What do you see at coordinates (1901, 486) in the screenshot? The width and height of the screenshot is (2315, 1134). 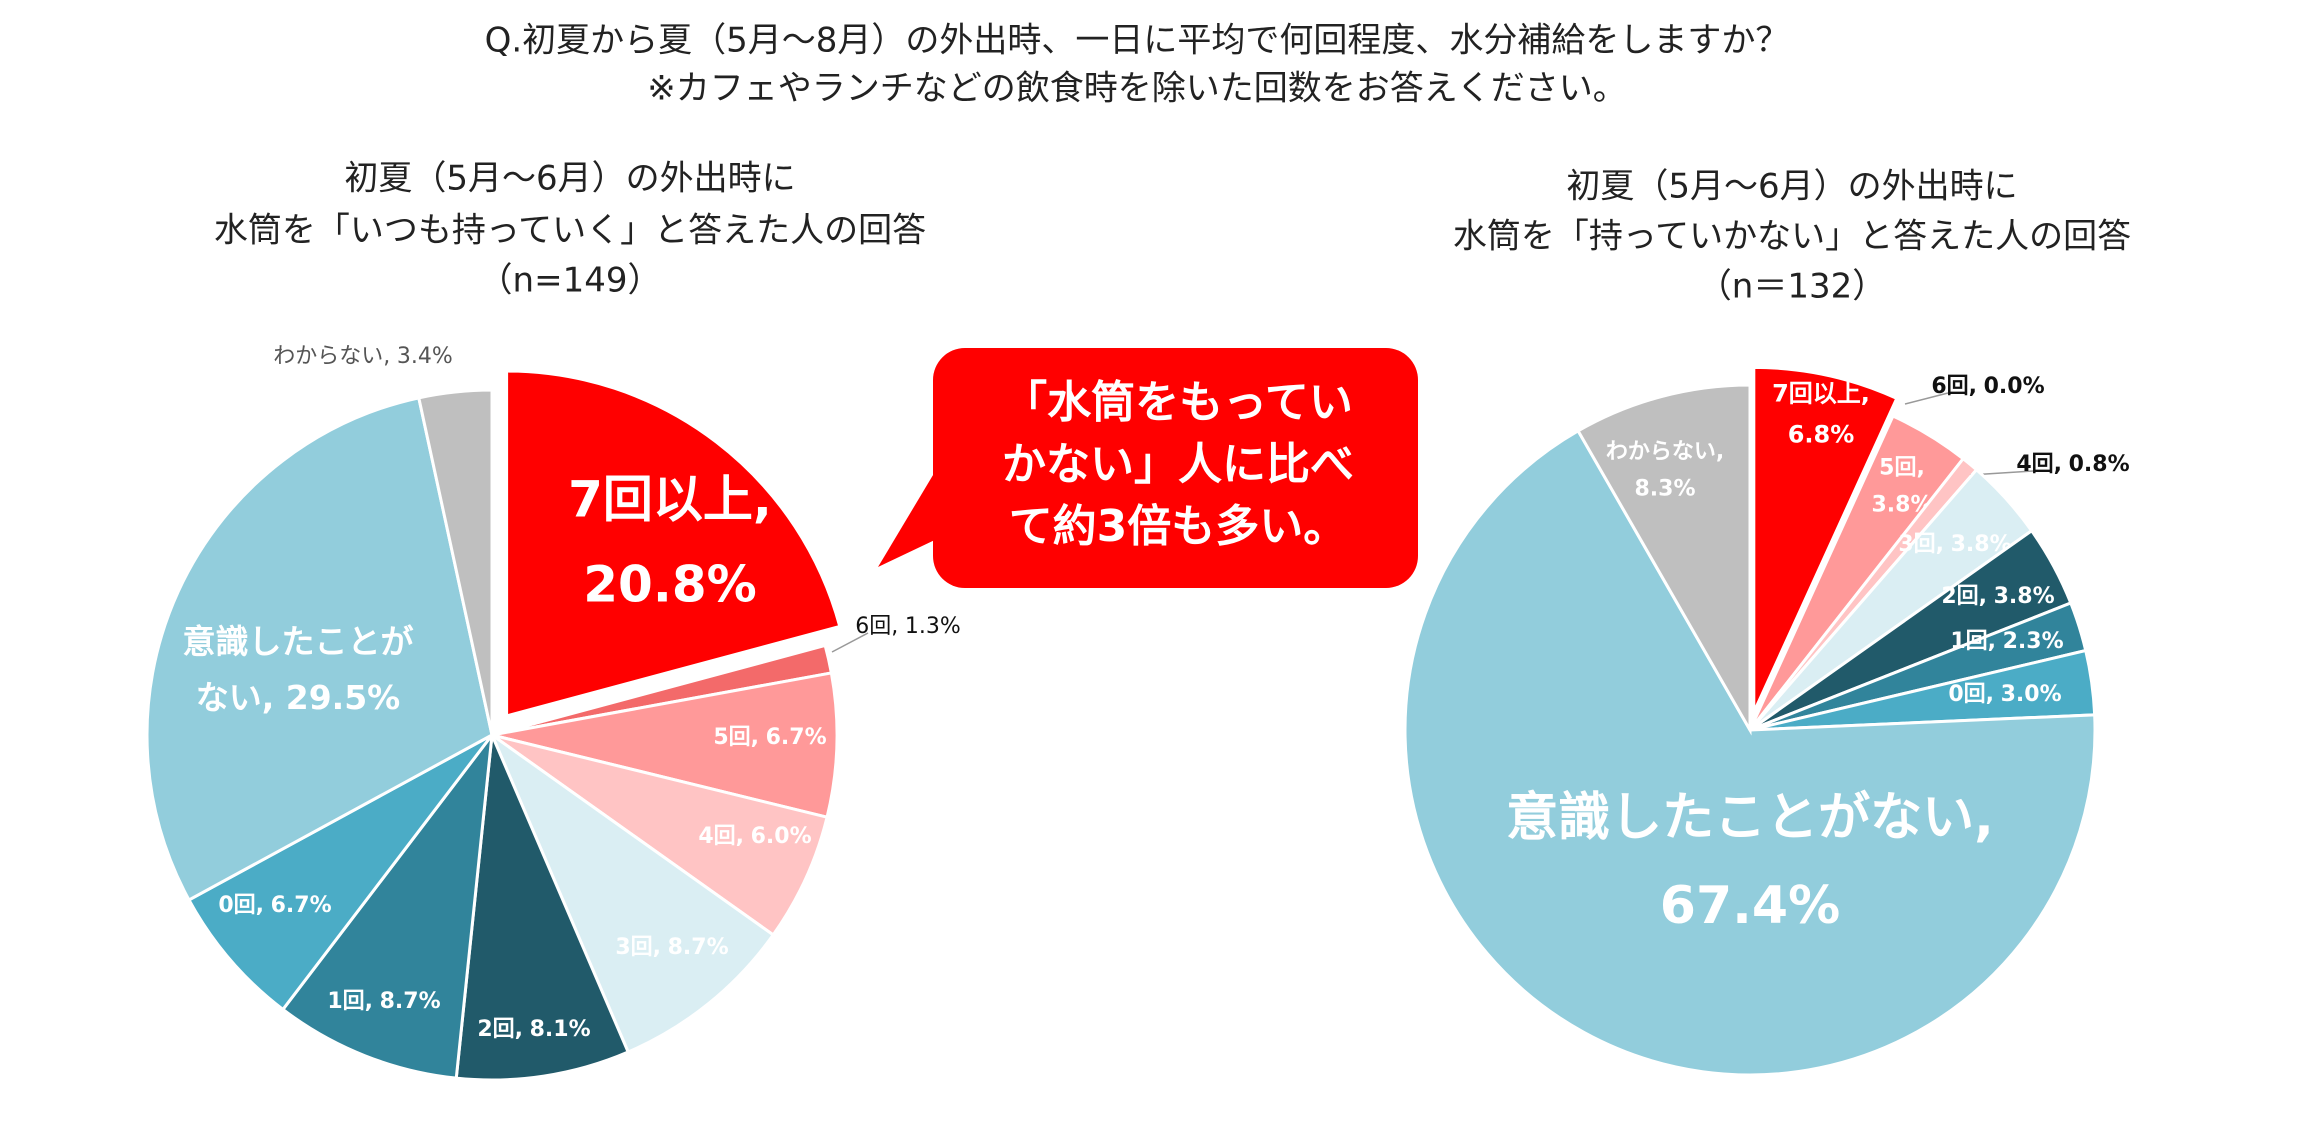 I see `data-label: 5回, 3.8%` at bounding box center [1901, 486].